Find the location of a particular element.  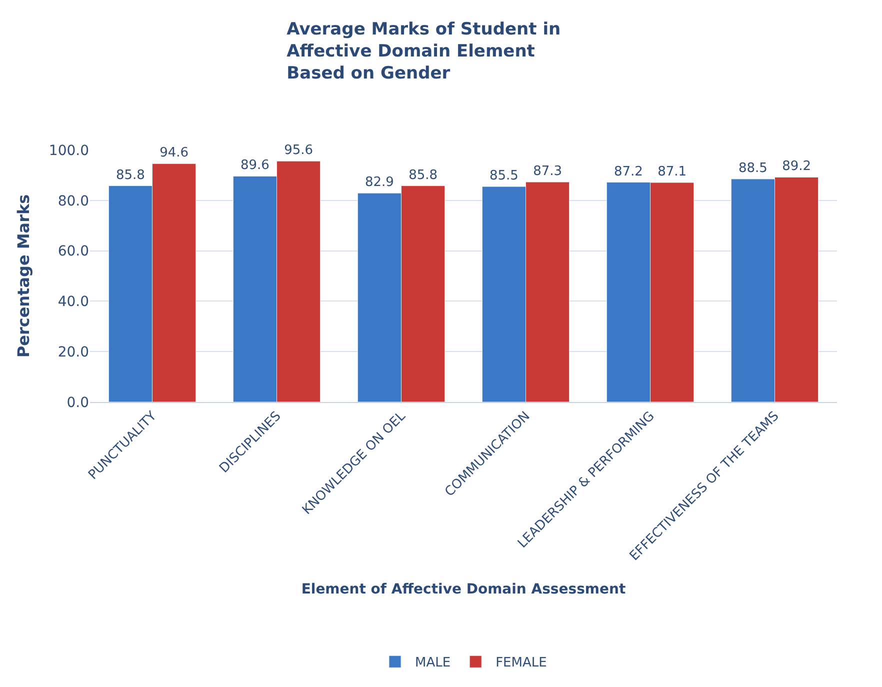

y-axis-title: Percentage Marks is located at coordinates (23, 276).